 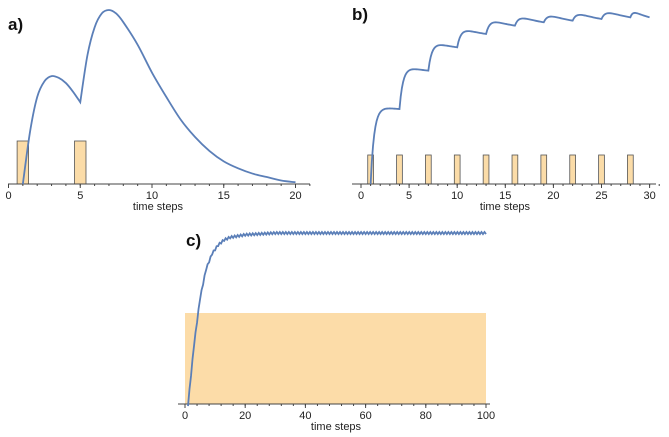 What do you see at coordinates (360, 14) in the screenshot?
I see `panel-b-label: b)` at bounding box center [360, 14].